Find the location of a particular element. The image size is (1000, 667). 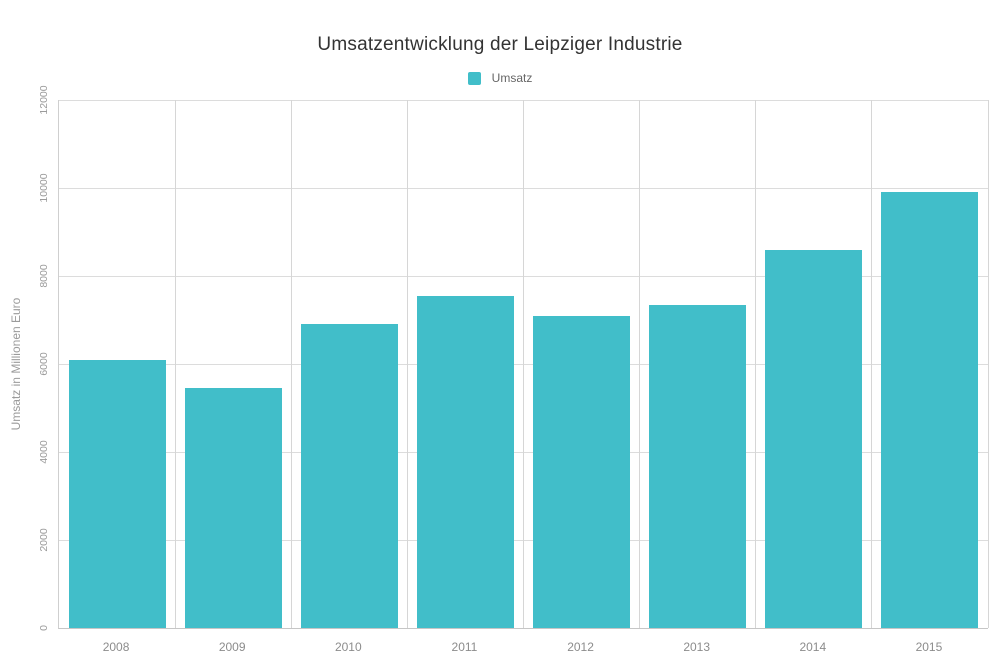

x-axis-tick-label-2015: 2015 is located at coordinates (929, 647).